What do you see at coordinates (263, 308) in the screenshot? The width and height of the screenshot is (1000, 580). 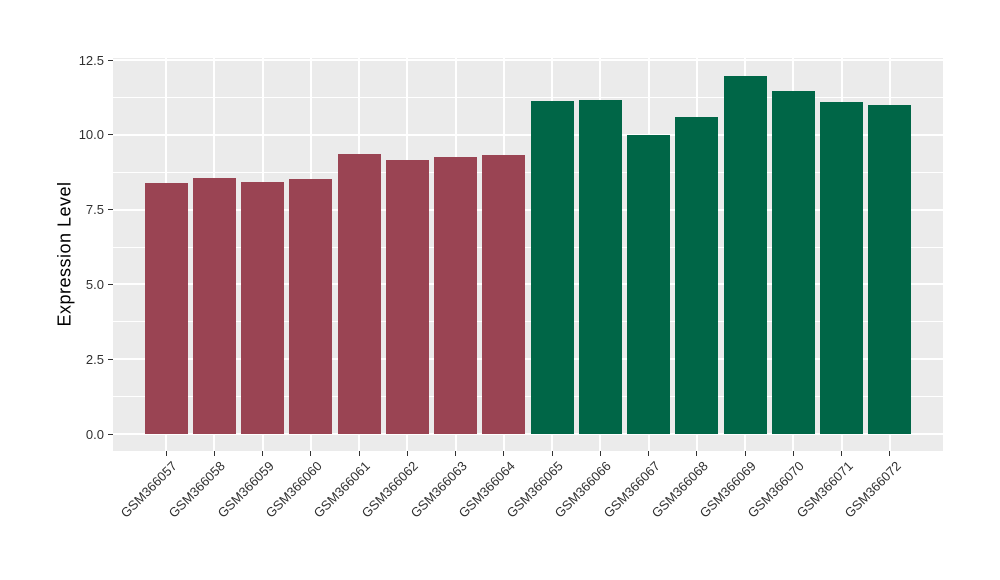 I see `bar-GSM366059` at bounding box center [263, 308].